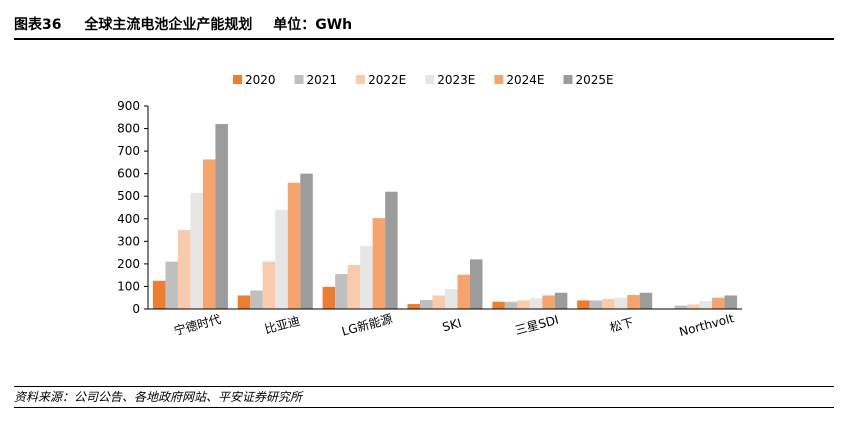 The image size is (857, 425). Describe the element at coordinates (128, 151) in the screenshot. I see `y-tick-label: 700` at that location.